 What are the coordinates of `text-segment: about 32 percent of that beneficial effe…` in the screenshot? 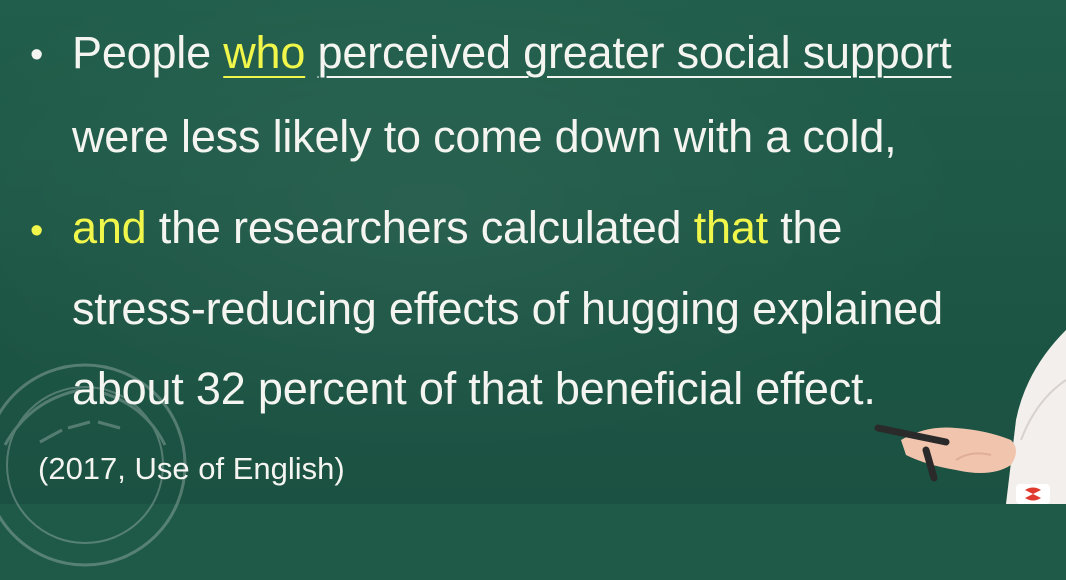 It's located at (474, 388).